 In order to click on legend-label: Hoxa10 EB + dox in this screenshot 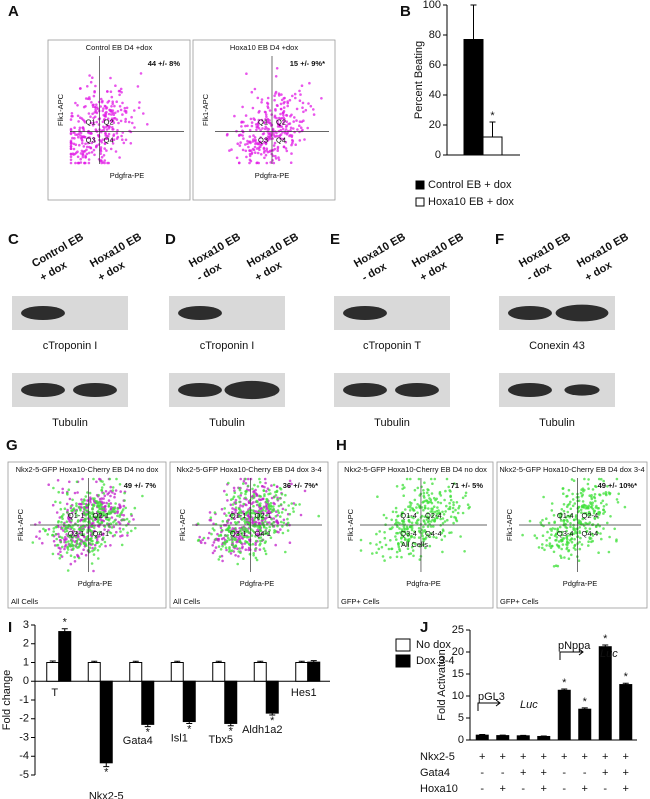, I will do `click(471, 202)`.